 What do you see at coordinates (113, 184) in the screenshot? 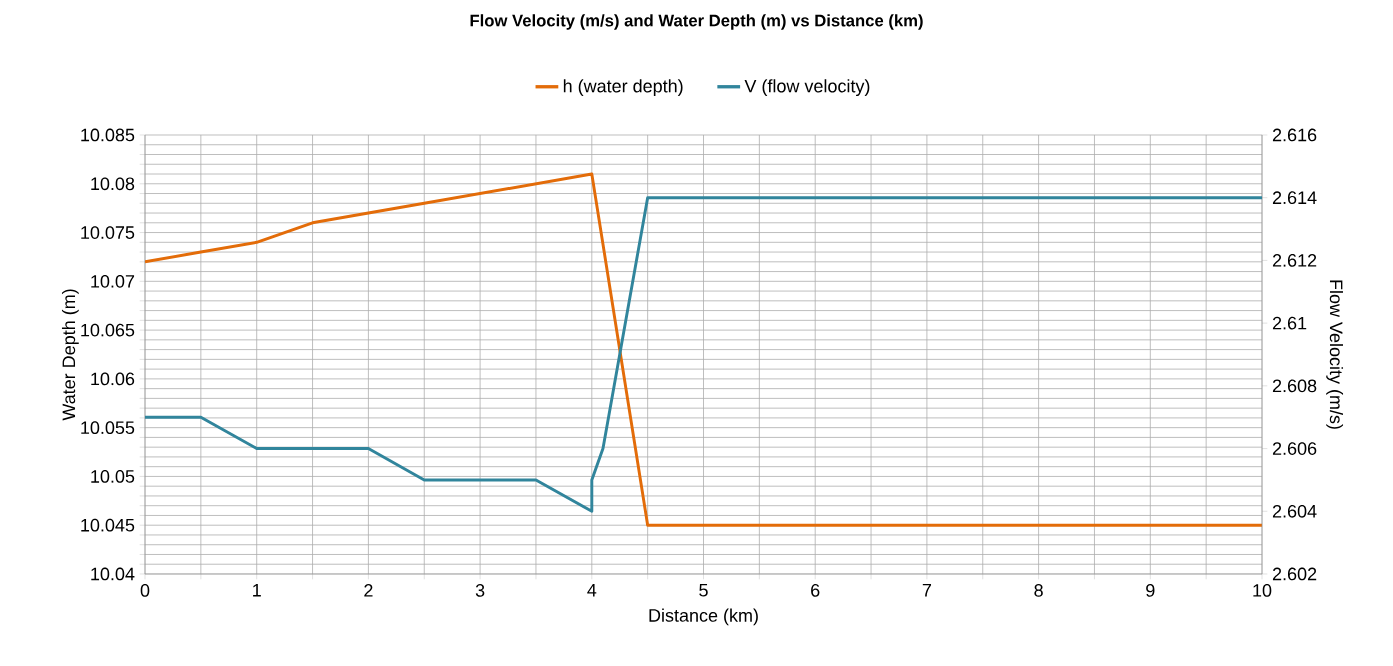
I see `y-tick-label: 10.08` at bounding box center [113, 184].